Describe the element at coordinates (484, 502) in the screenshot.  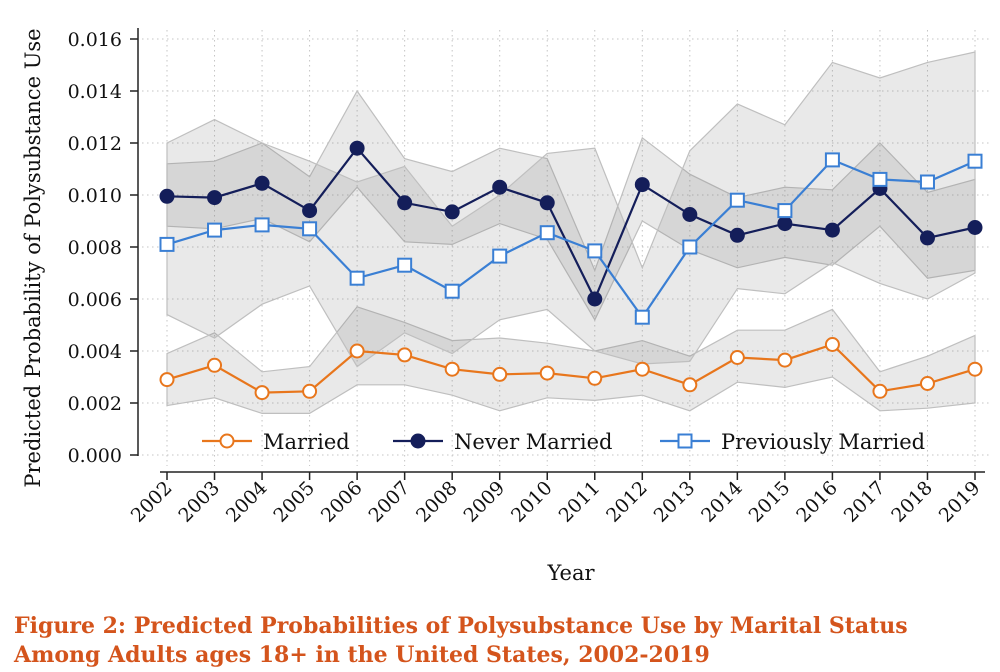
I see `x-tick-label: 2009` at that location.